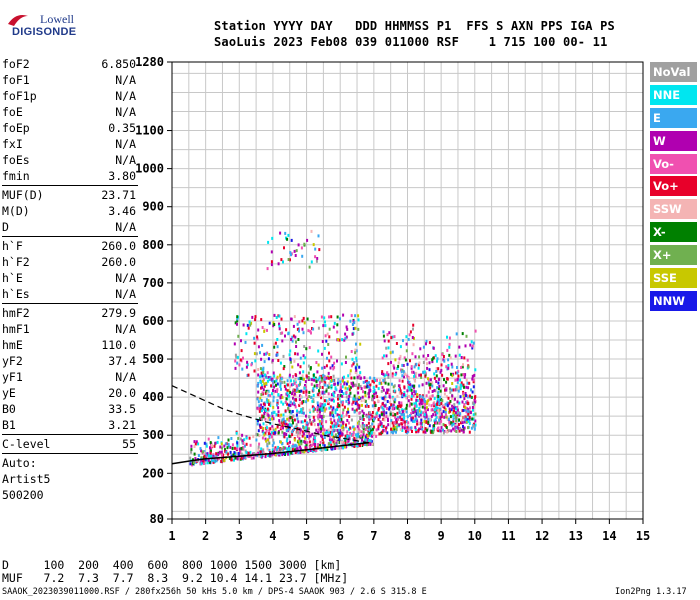  Describe the element at coordinates (542, 536) in the screenshot. I see `x-tick-label: 12` at that location.